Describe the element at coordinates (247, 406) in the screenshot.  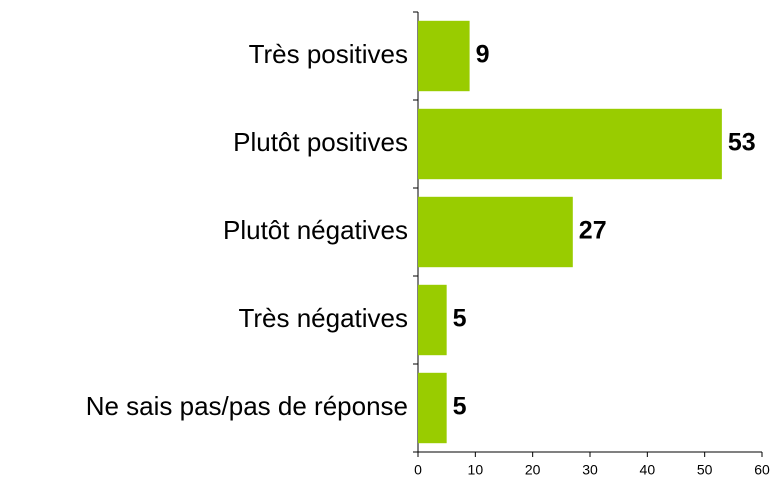
I see `y-tick-label: Ne sais pas/pas de réponse` at that location.